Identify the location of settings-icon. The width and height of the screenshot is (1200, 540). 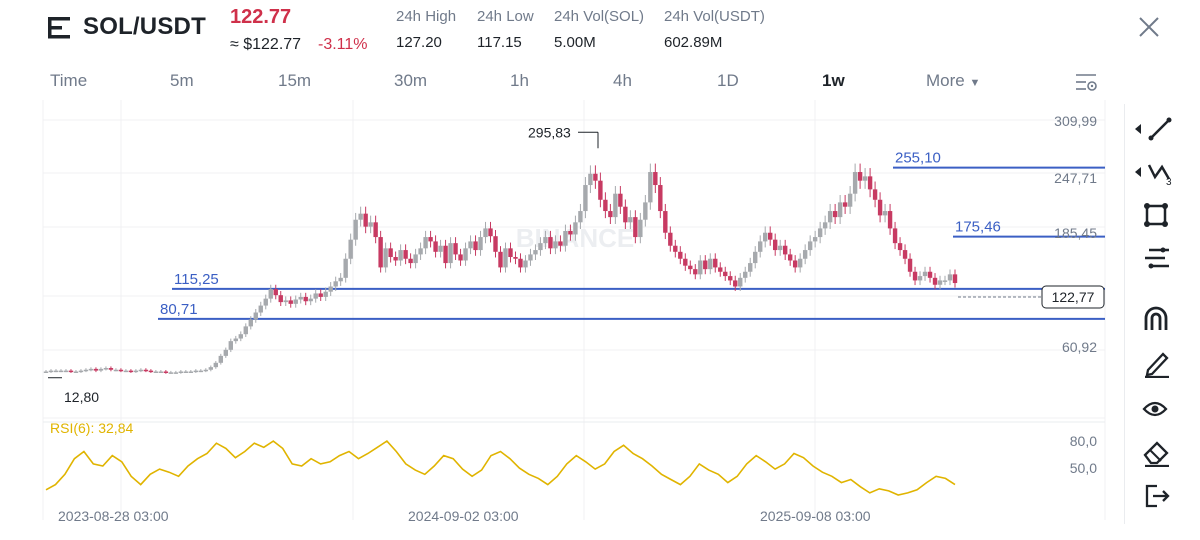
(1086, 82).